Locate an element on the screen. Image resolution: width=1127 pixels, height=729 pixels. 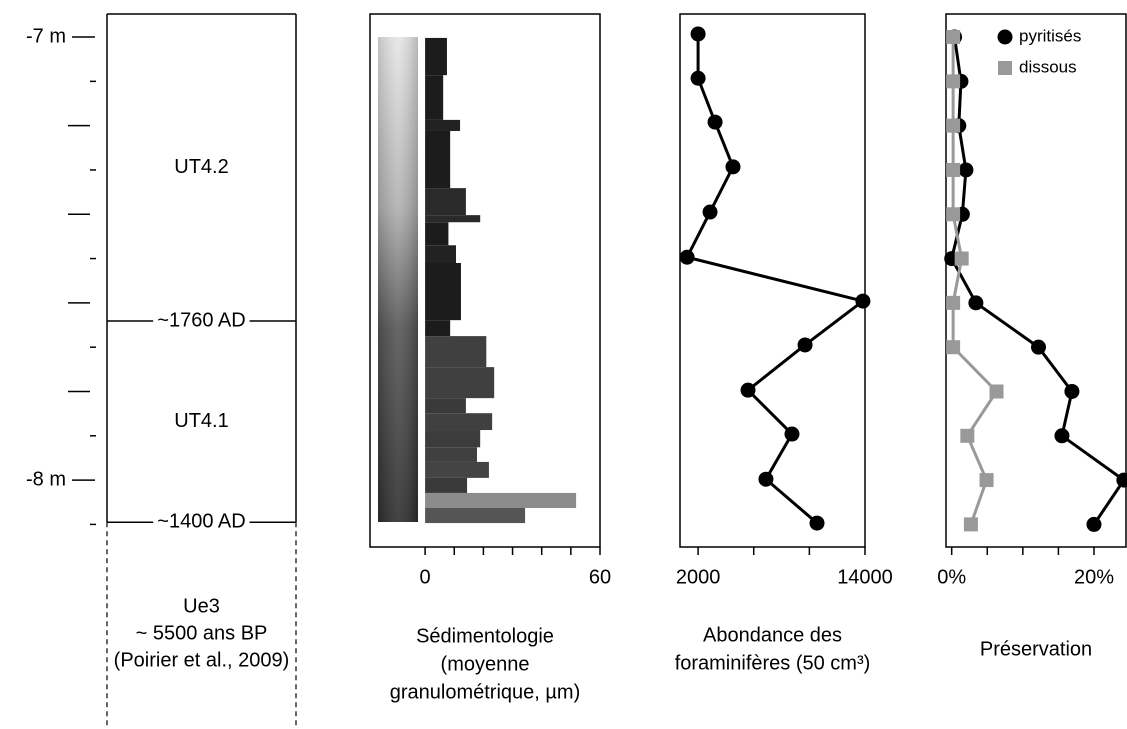
x-tick-label: 20% is located at coordinates (1094, 577).